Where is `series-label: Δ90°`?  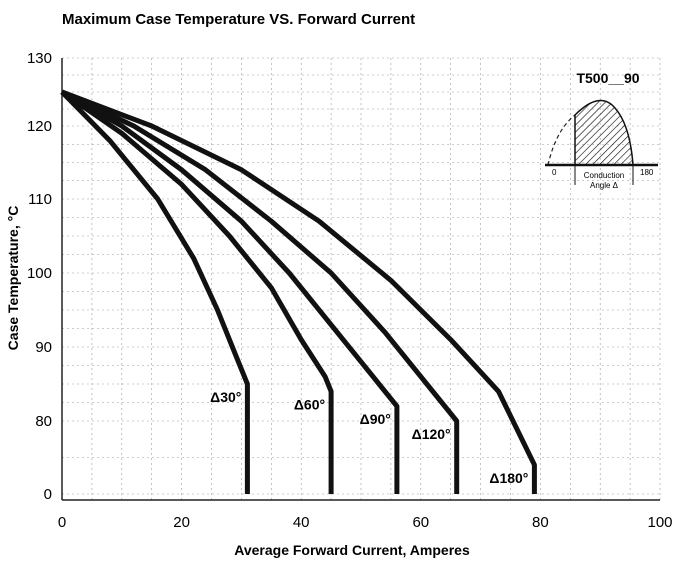 series-label: Δ90° is located at coordinates (375, 419).